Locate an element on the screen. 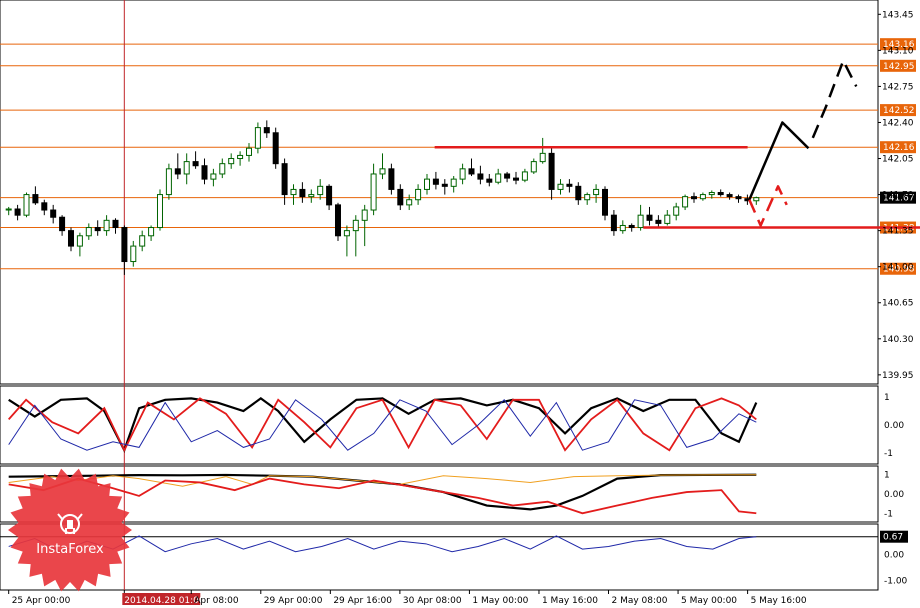  x-tick-label: 29 Apr 16:00 is located at coordinates (362, 601).